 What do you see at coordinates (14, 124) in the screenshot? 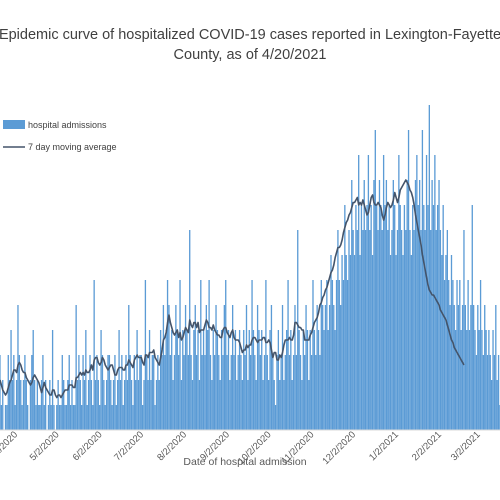
I see `legend-swatch-hospital-admissions` at bounding box center [14, 124].